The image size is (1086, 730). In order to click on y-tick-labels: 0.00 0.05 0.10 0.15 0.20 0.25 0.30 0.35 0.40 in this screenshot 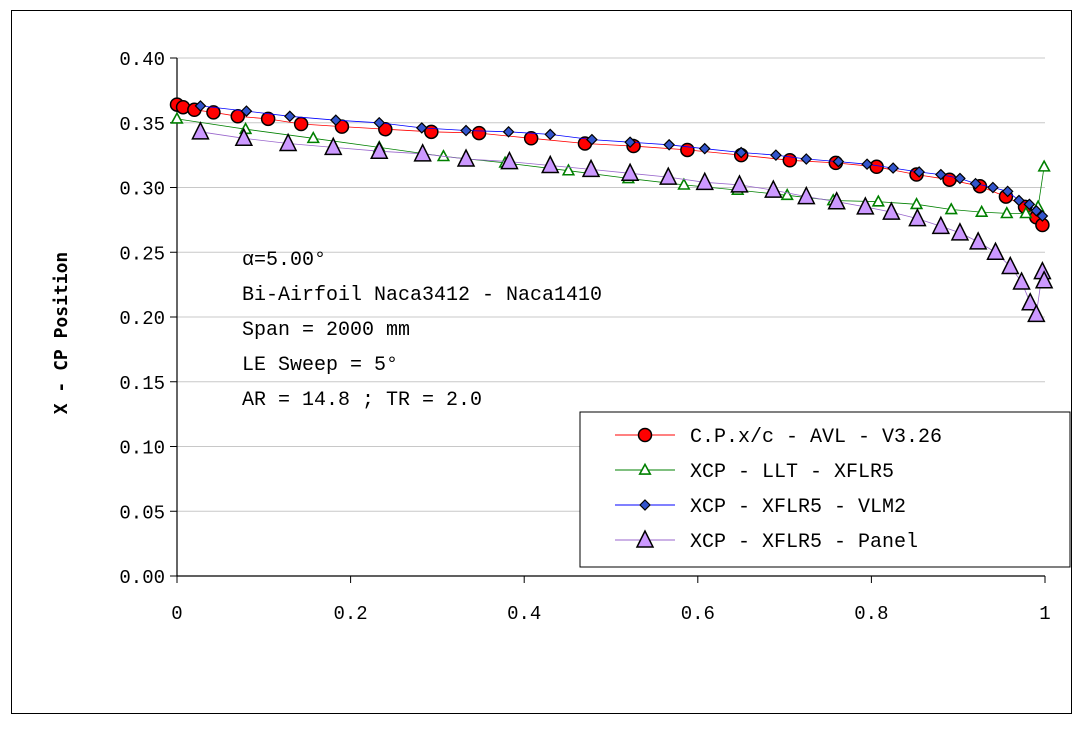, I will do `click(142, 319)`.